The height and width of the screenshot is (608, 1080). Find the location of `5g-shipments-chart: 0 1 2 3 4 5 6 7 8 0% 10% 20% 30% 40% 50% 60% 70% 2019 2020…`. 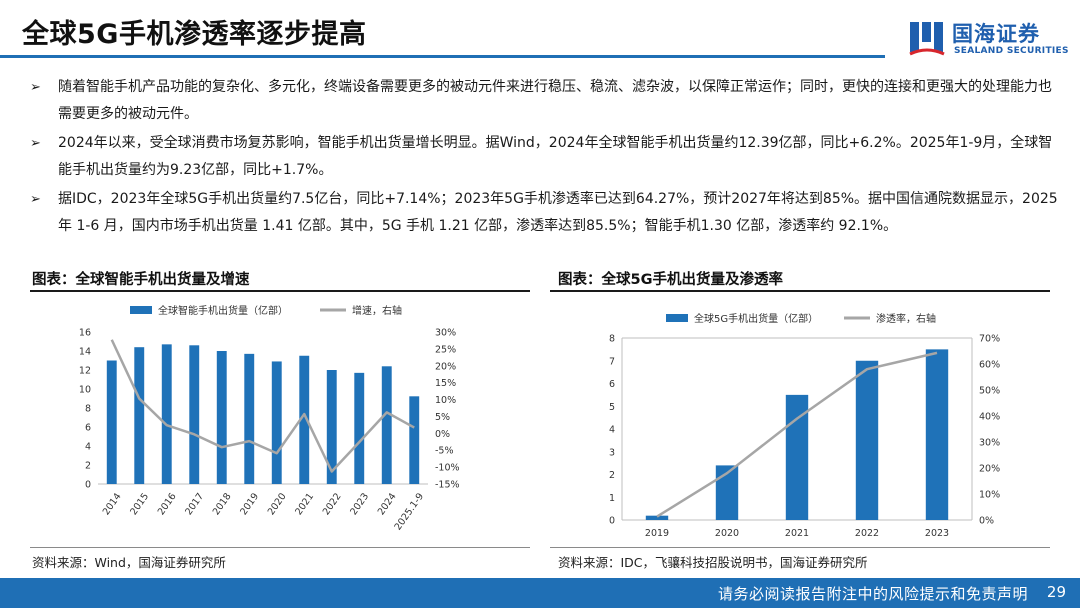

5g-shipments-chart: 0 1 2 3 4 5 6 7 8 0% 10% 20% 30% 40% 50% 60% 70% 2019 2020… is located at coordinates (804, 425).